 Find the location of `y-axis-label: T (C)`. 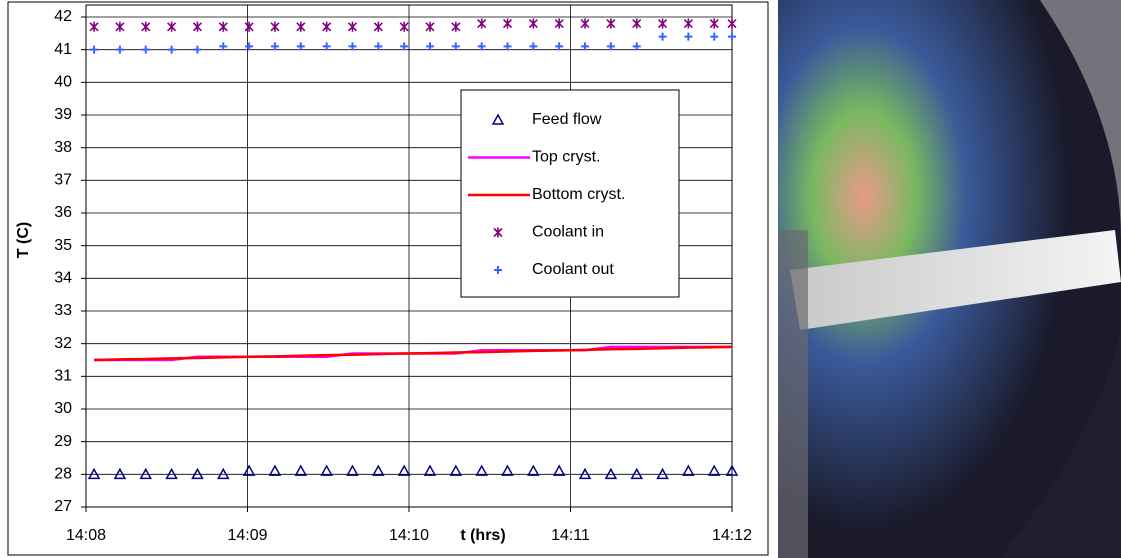

y-axis-label: T (C) is located at coordinates (23, 240).